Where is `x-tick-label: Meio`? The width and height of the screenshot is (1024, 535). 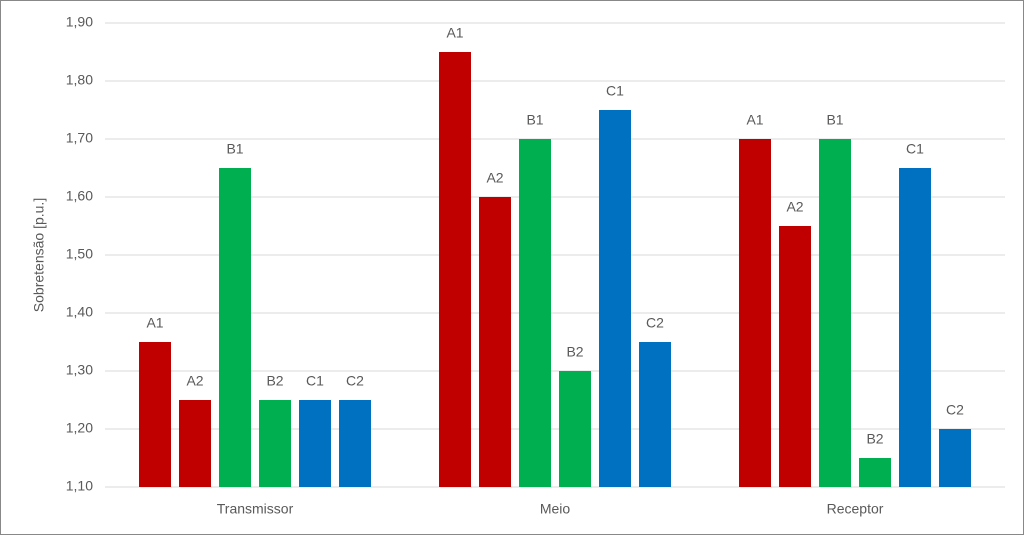
x-tick-label: Meio is located at coordinates (555, 509).